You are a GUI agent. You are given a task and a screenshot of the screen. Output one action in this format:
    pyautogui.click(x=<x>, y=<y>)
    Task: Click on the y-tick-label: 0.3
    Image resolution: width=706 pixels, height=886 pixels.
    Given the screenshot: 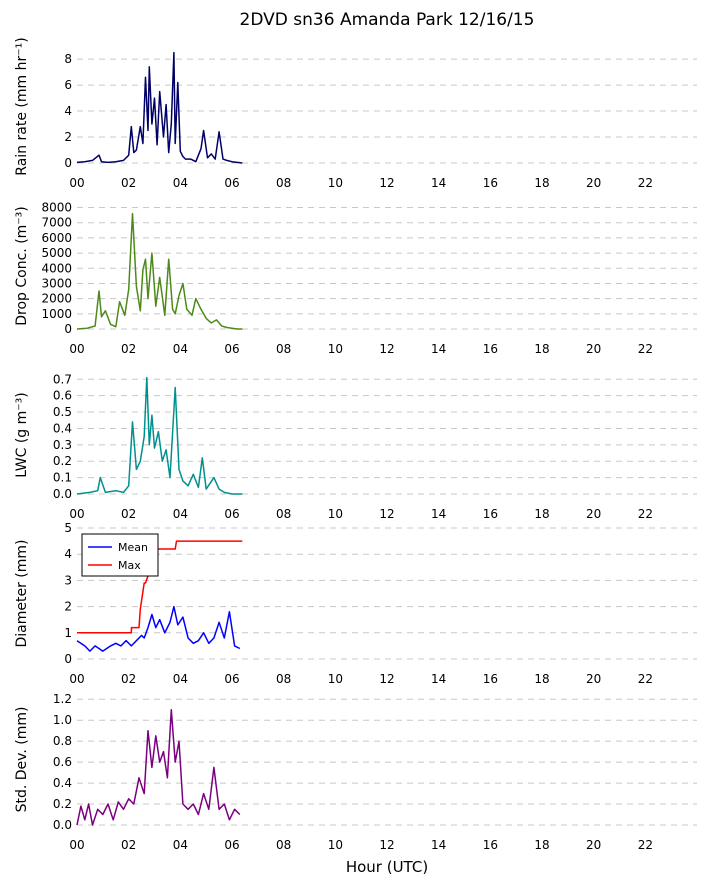 What is the action you would take?
    pyautogui.click(x=62, y=445)
    